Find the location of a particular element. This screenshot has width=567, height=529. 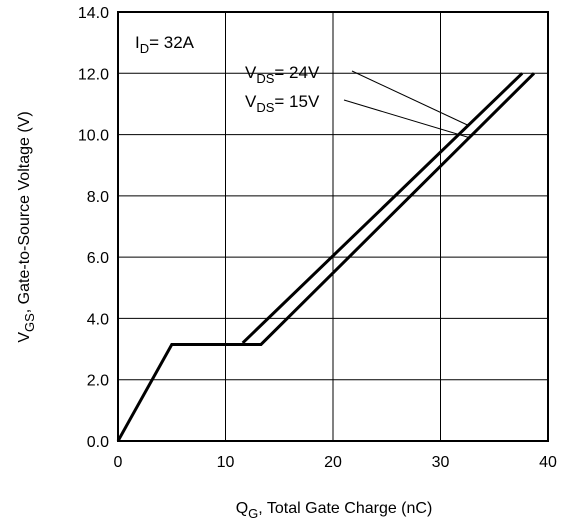

leader-line-24v is located at coordinates (410, 98).